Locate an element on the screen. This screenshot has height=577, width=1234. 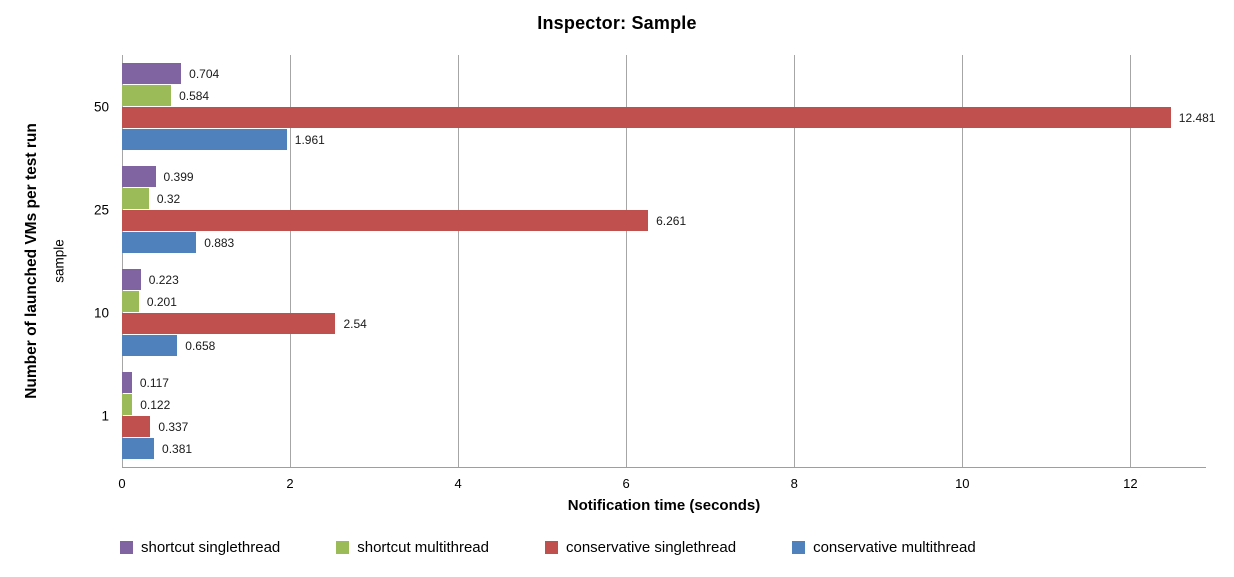
bar-value-label: 0.117 is located at coordinates (154, 382).